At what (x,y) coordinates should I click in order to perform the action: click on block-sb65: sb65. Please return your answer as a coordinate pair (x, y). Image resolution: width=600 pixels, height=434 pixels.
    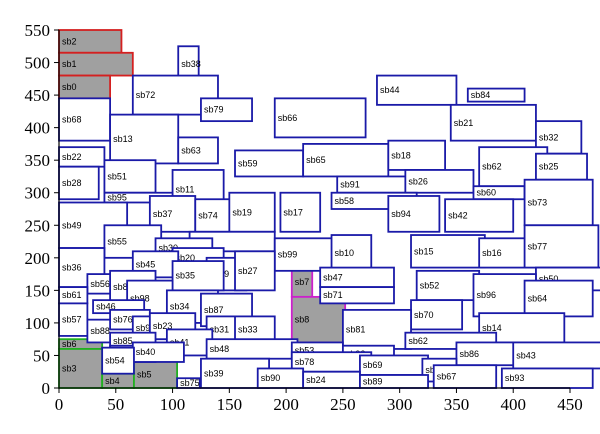
    Looking at the image, I should click on (346, 160).